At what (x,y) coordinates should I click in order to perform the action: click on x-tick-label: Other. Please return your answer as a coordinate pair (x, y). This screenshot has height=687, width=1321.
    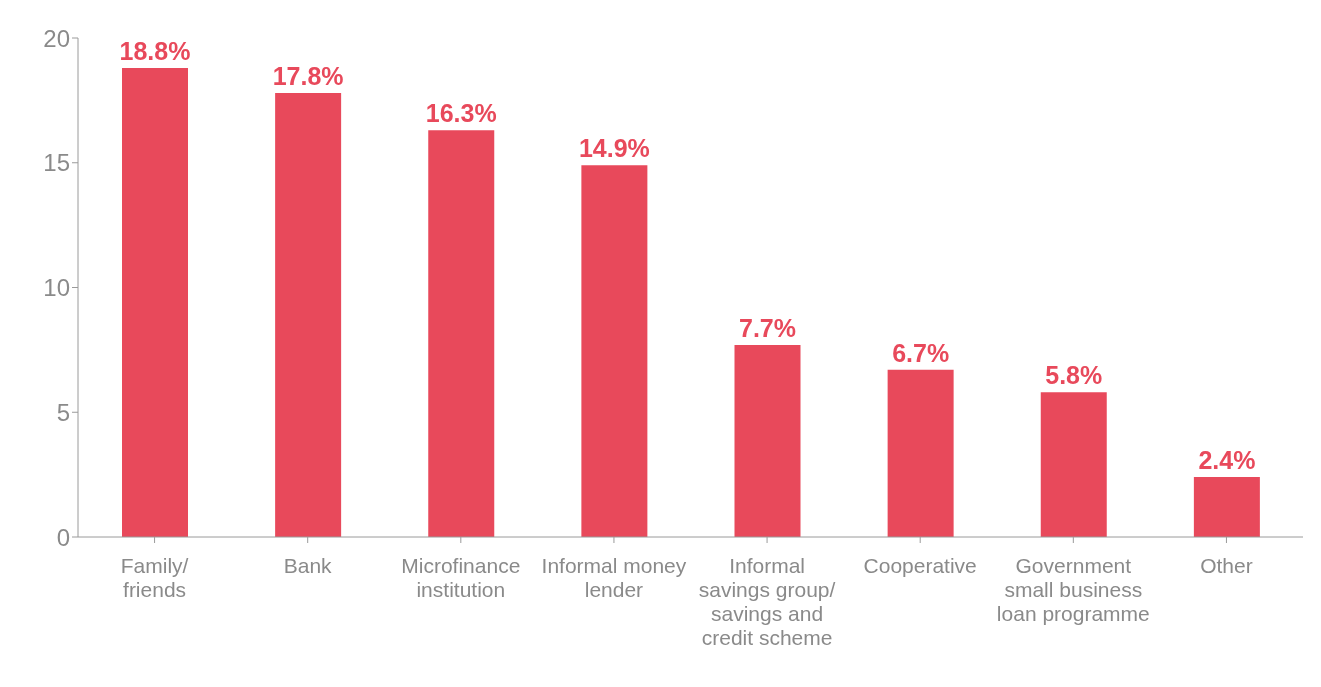
    Looking at the image, I should click on (1226, 565).